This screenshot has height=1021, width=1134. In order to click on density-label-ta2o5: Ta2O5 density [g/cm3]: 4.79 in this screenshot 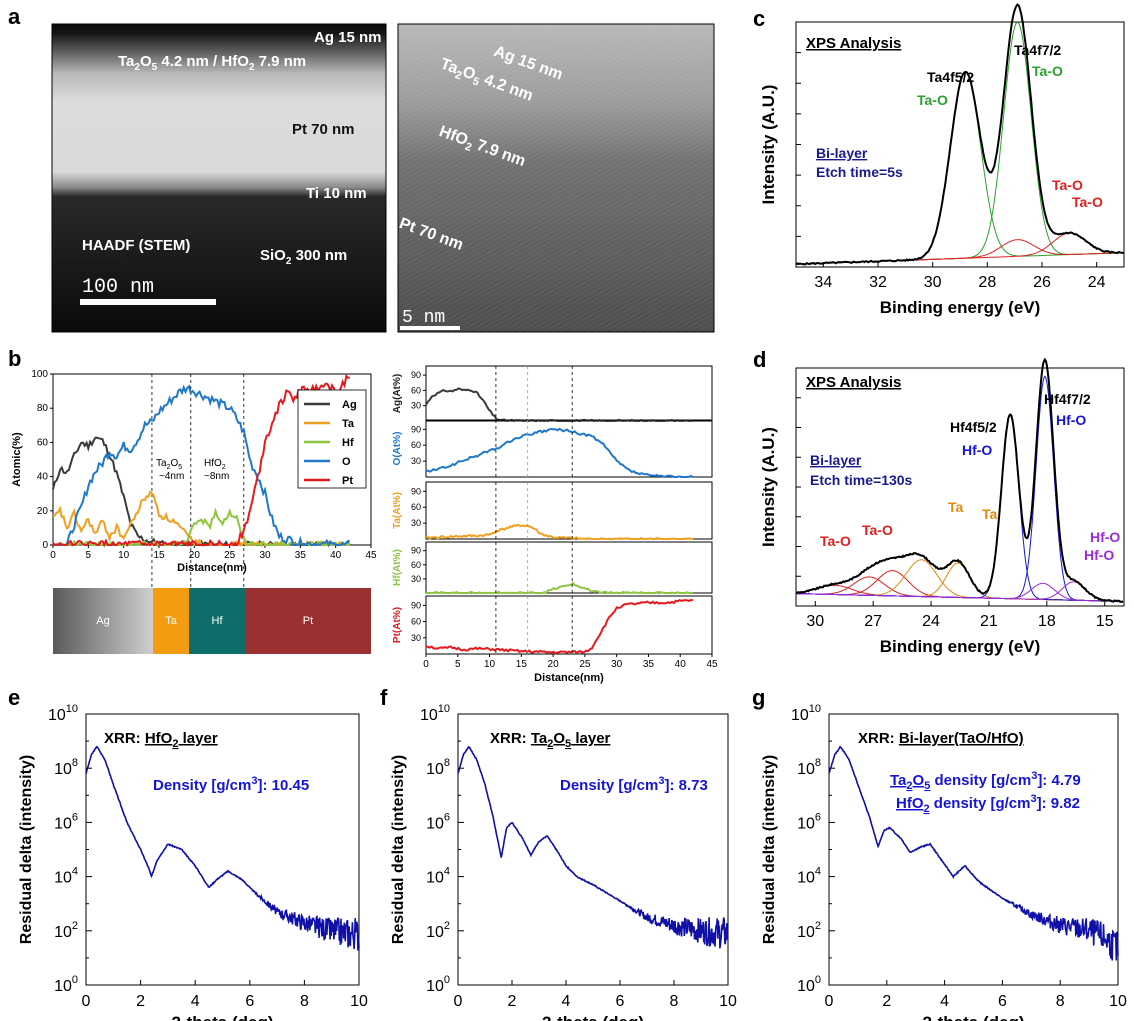, I will do `click(985, 781)`.